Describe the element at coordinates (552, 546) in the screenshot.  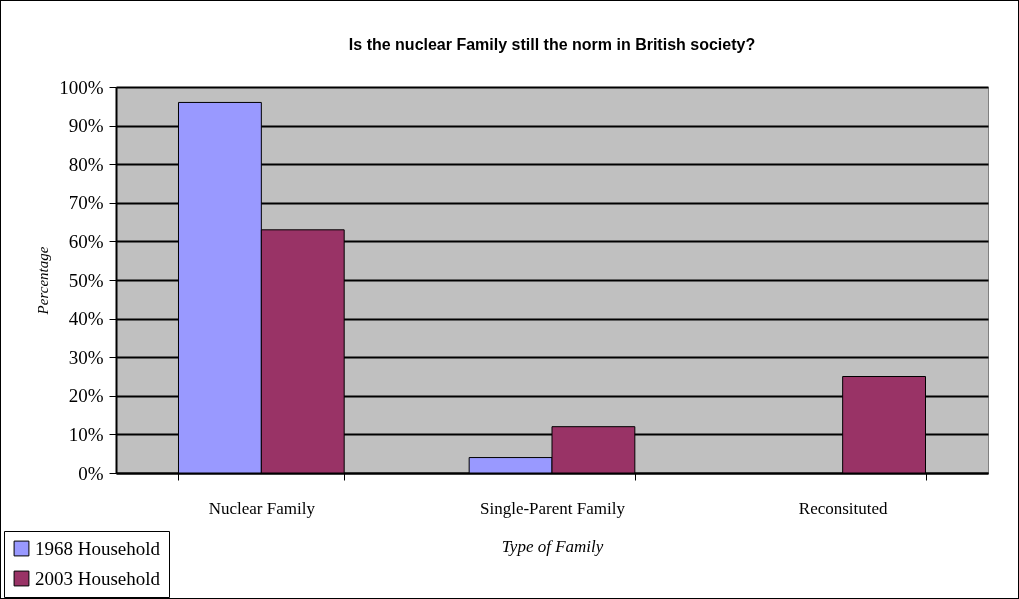
I see `x-axis-title: Type of Family` at that location.